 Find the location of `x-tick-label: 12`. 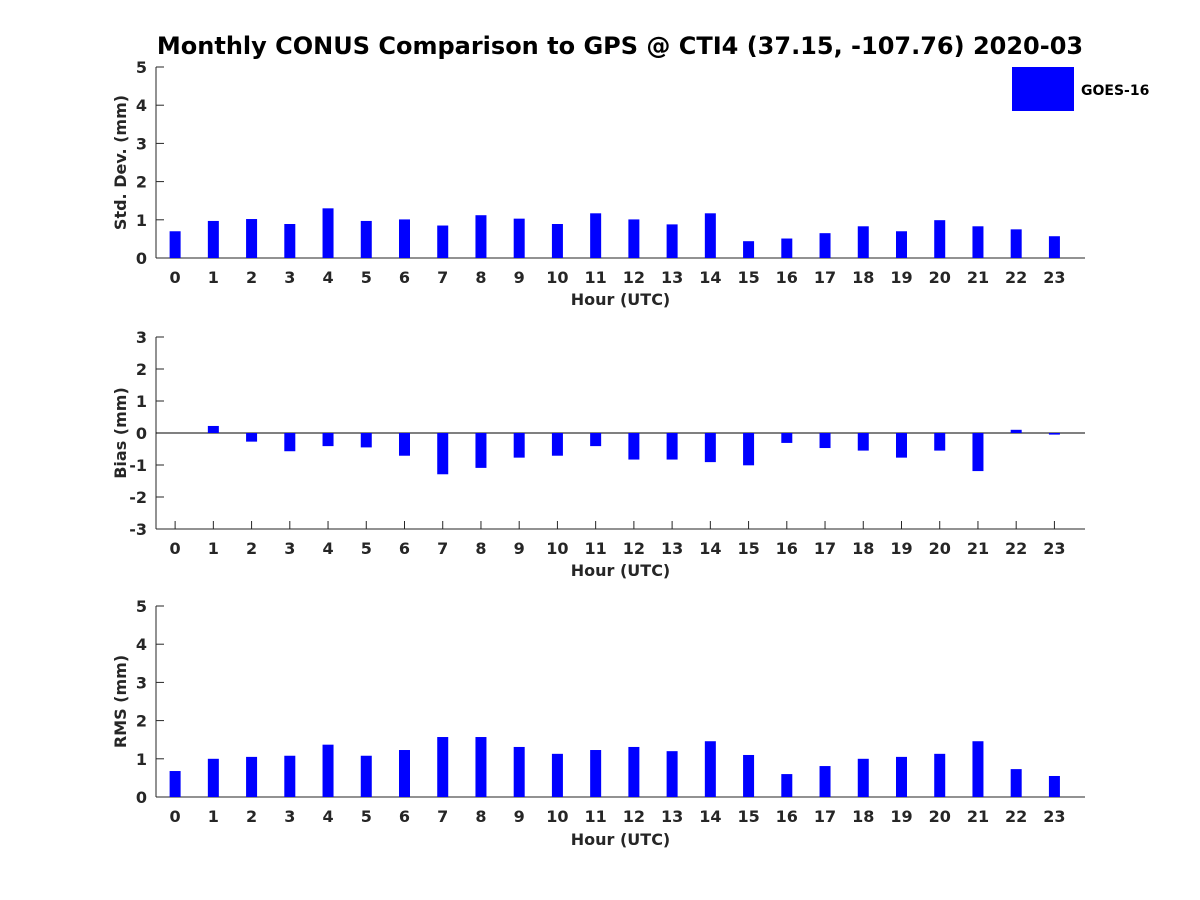

x-tick-label: 12 is located at coordinates (634, 548).